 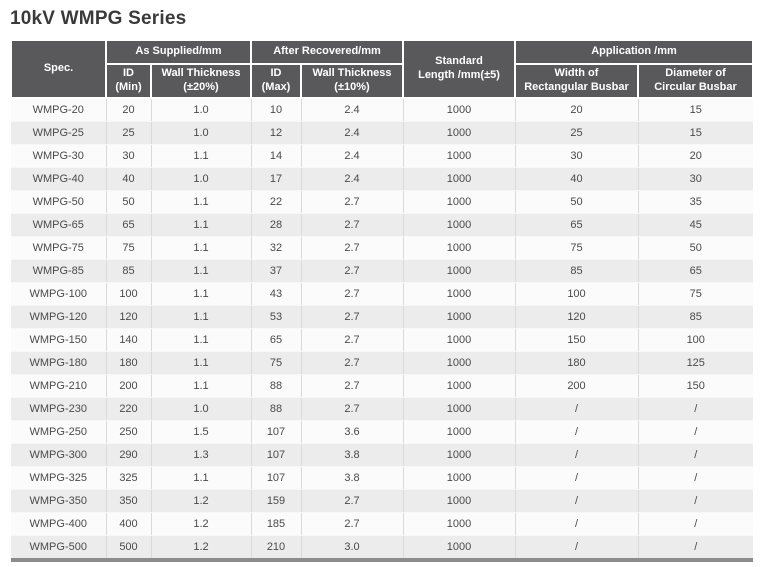 I want to click on table-row: WMPG-30 30 1.1 14 2.4 1000 30 20, so click(x=382, y=156).